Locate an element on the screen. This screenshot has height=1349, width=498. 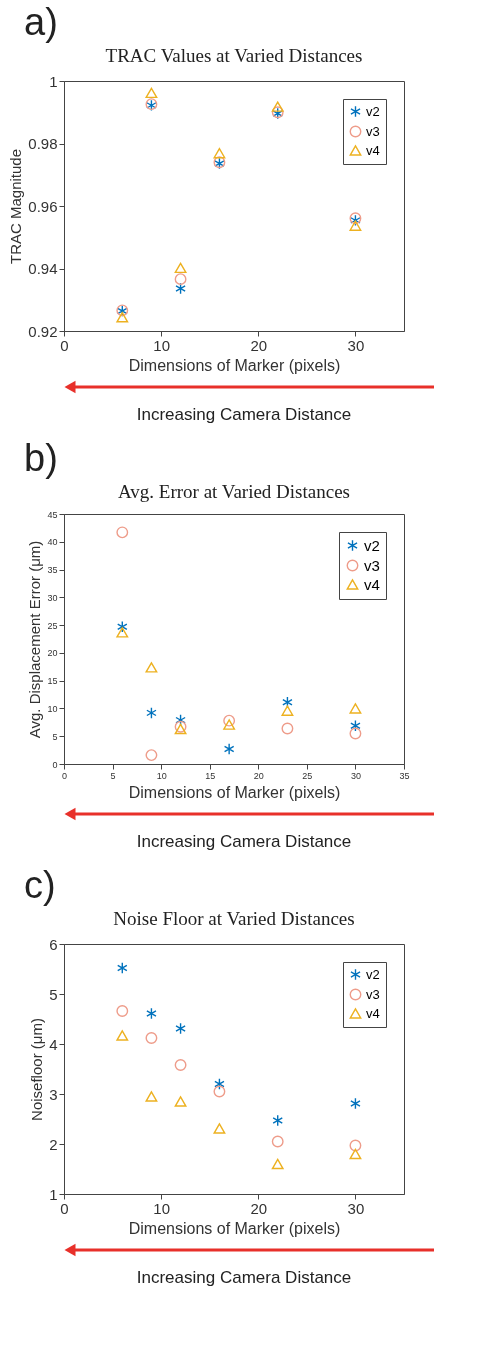
y-tick-label: 0.94 is located at coordinates (43, 268).